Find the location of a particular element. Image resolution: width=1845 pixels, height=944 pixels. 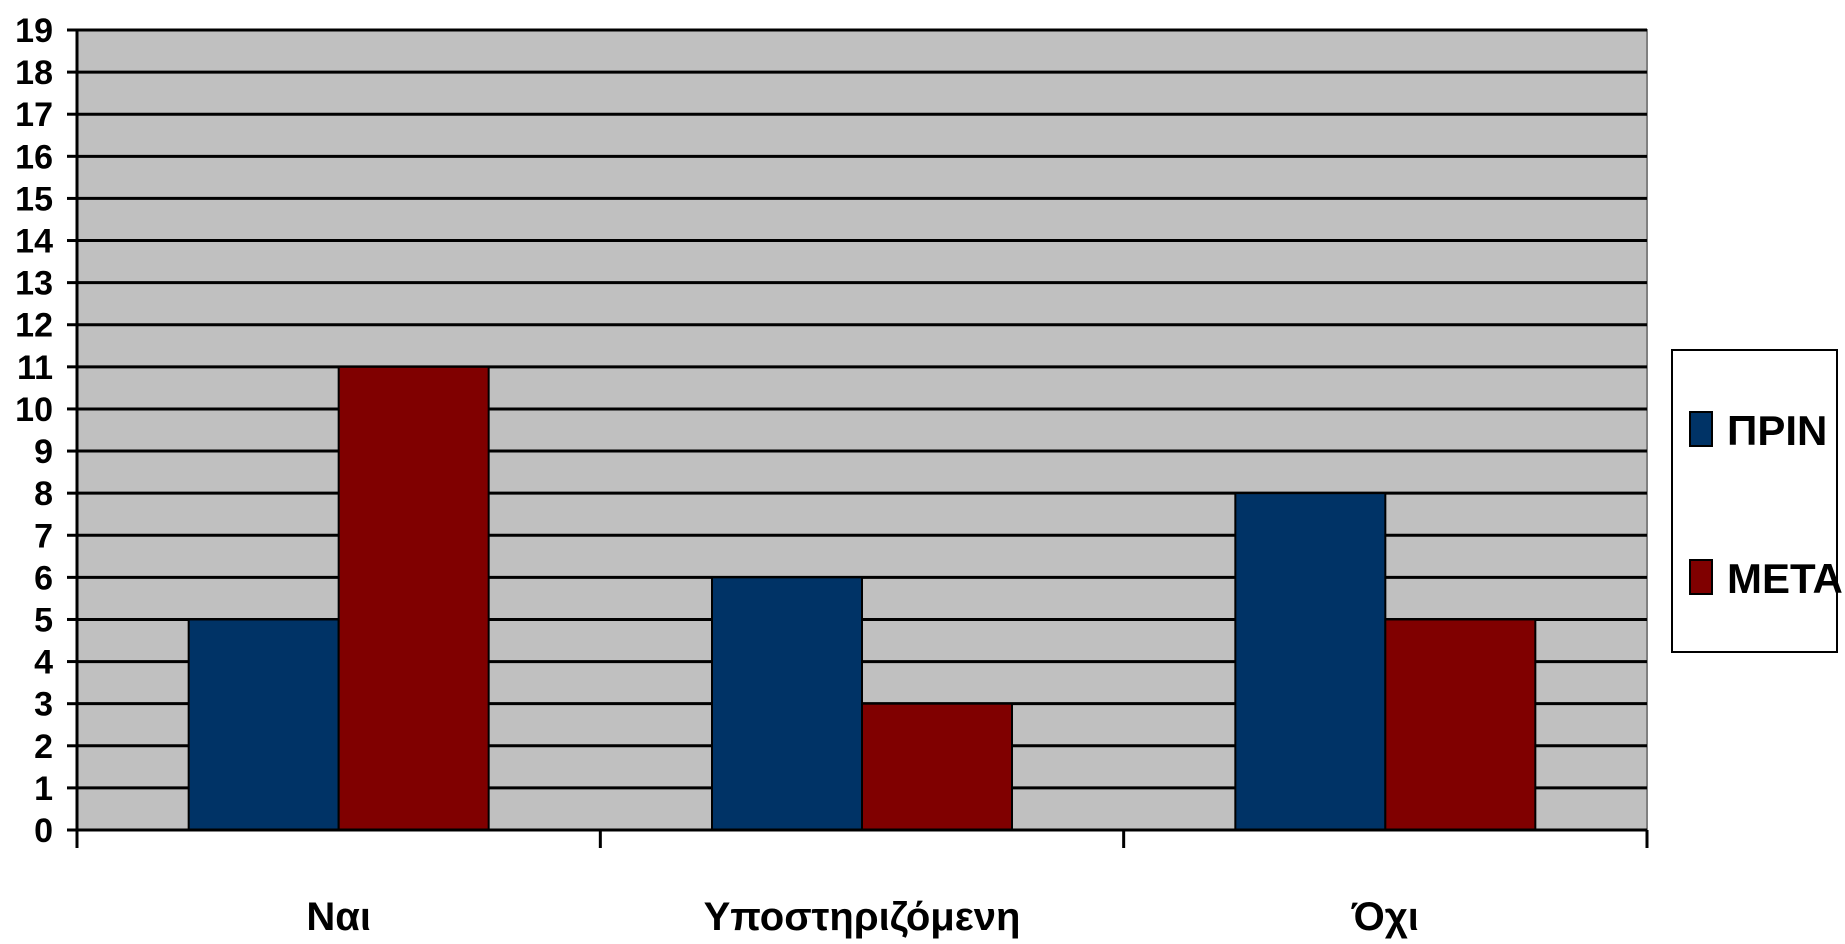

legend-box is located at coordinates (1754, 501).